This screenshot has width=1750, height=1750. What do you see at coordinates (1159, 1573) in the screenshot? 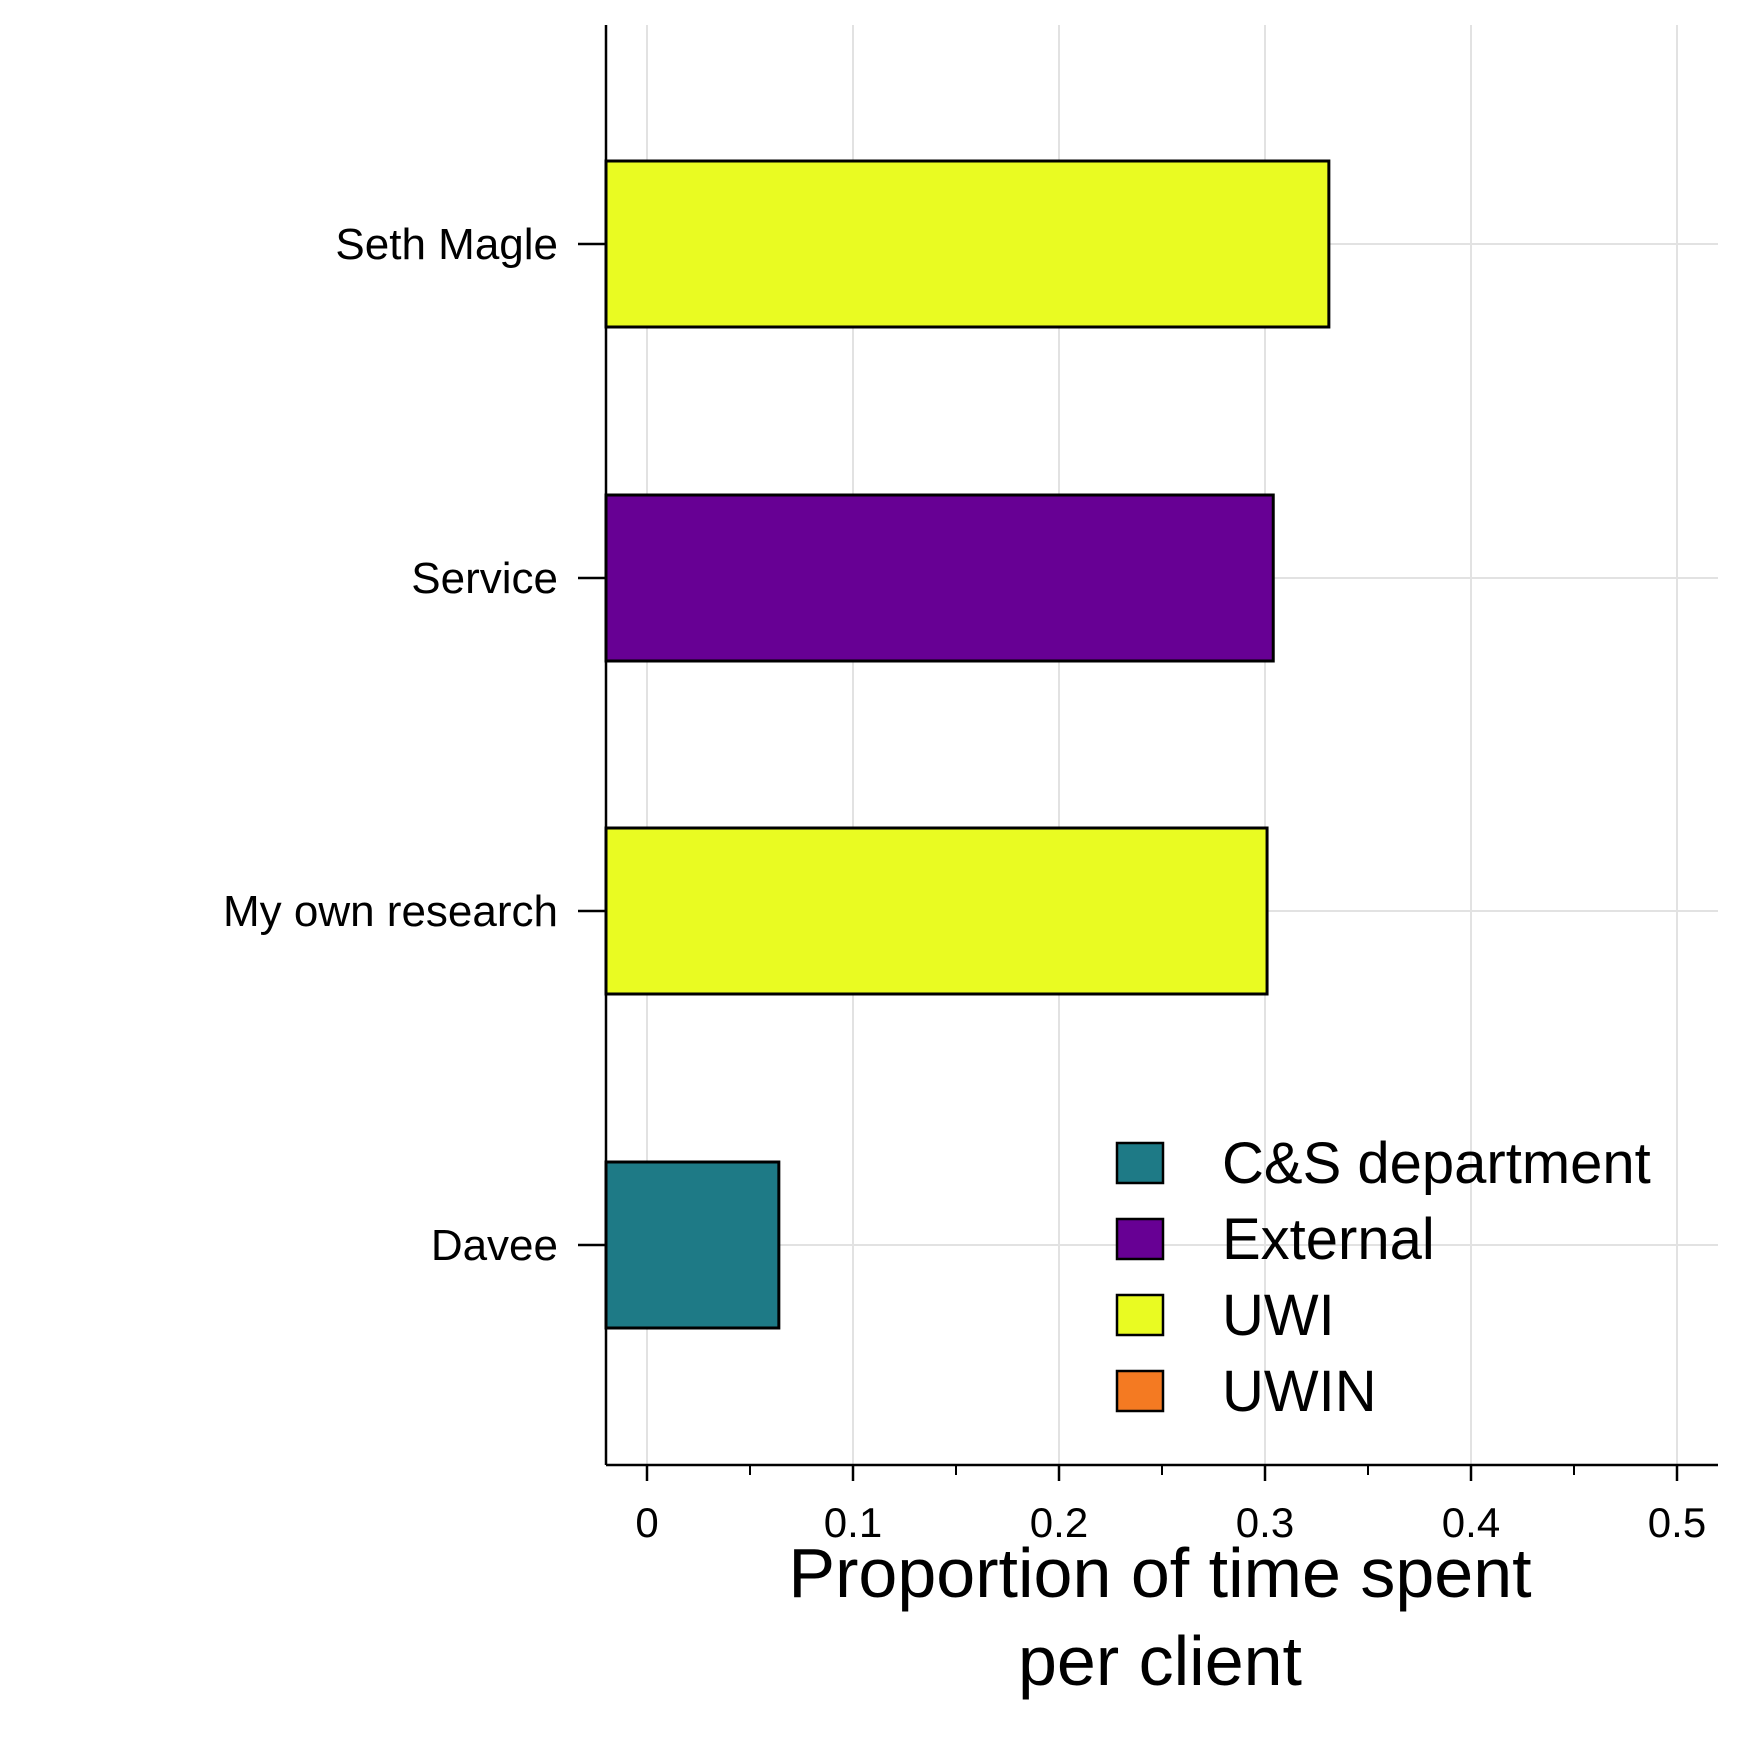
I see `x-axis-title-line1: Proportion of time spent` at bounding box center [1159, 1573].